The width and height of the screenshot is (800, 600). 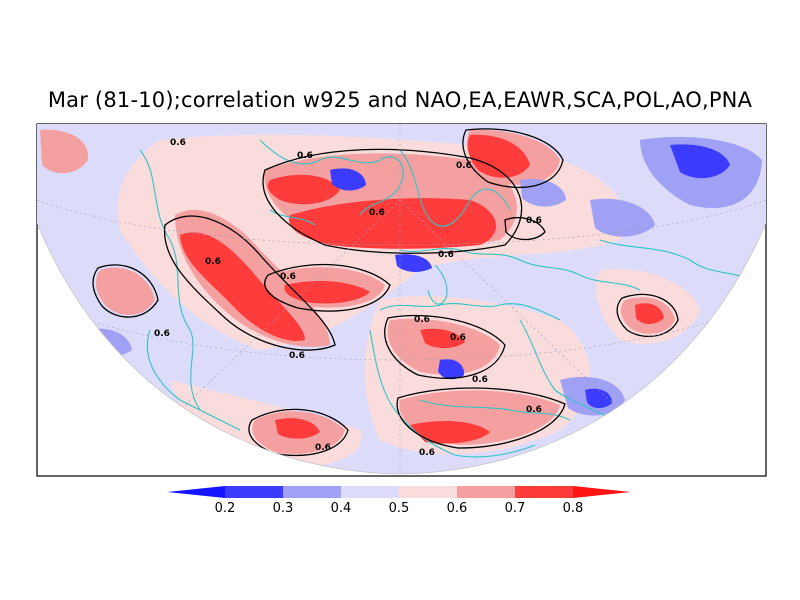 What do you see at coordinates (348, 179) in the screenshot?
I see `field-region-darkblue-greenland` at bounding box center [348, 179].